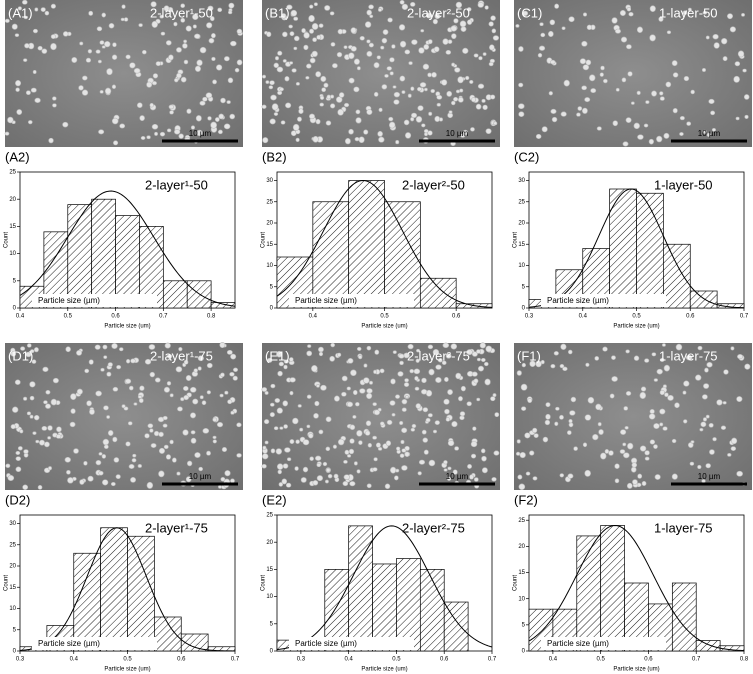 The height and width of the screenshot is (674, 753). Describe the element at coordinates (272, 652) in the screenshot. I see `y-tick-label: 0` at that location.